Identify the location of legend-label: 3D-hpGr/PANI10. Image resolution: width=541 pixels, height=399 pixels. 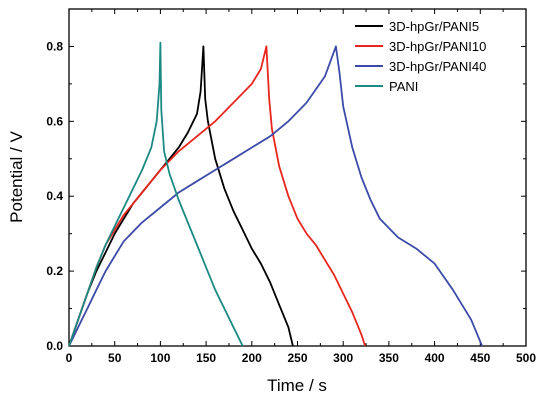
(437, 46).